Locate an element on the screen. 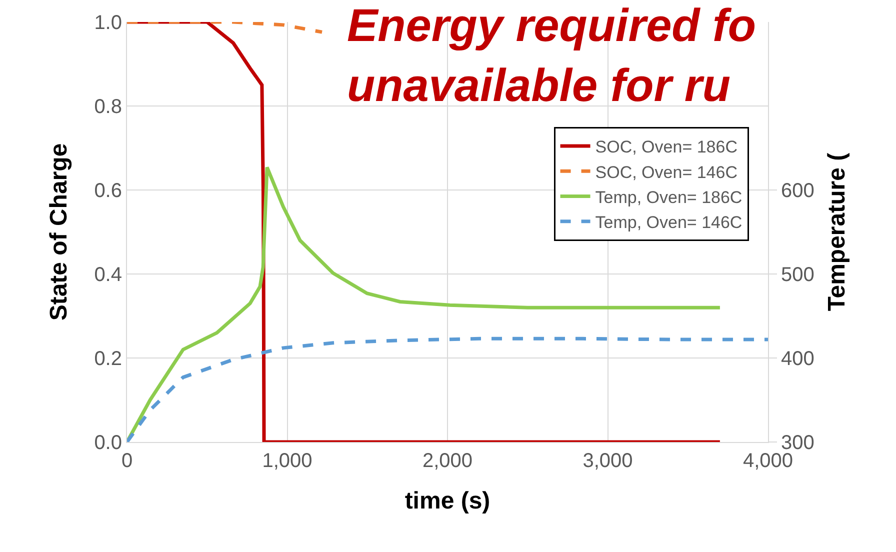 This screenshot has height=552, width=896. y-tick-label: 0.0 is located at coordinates (108, 443).